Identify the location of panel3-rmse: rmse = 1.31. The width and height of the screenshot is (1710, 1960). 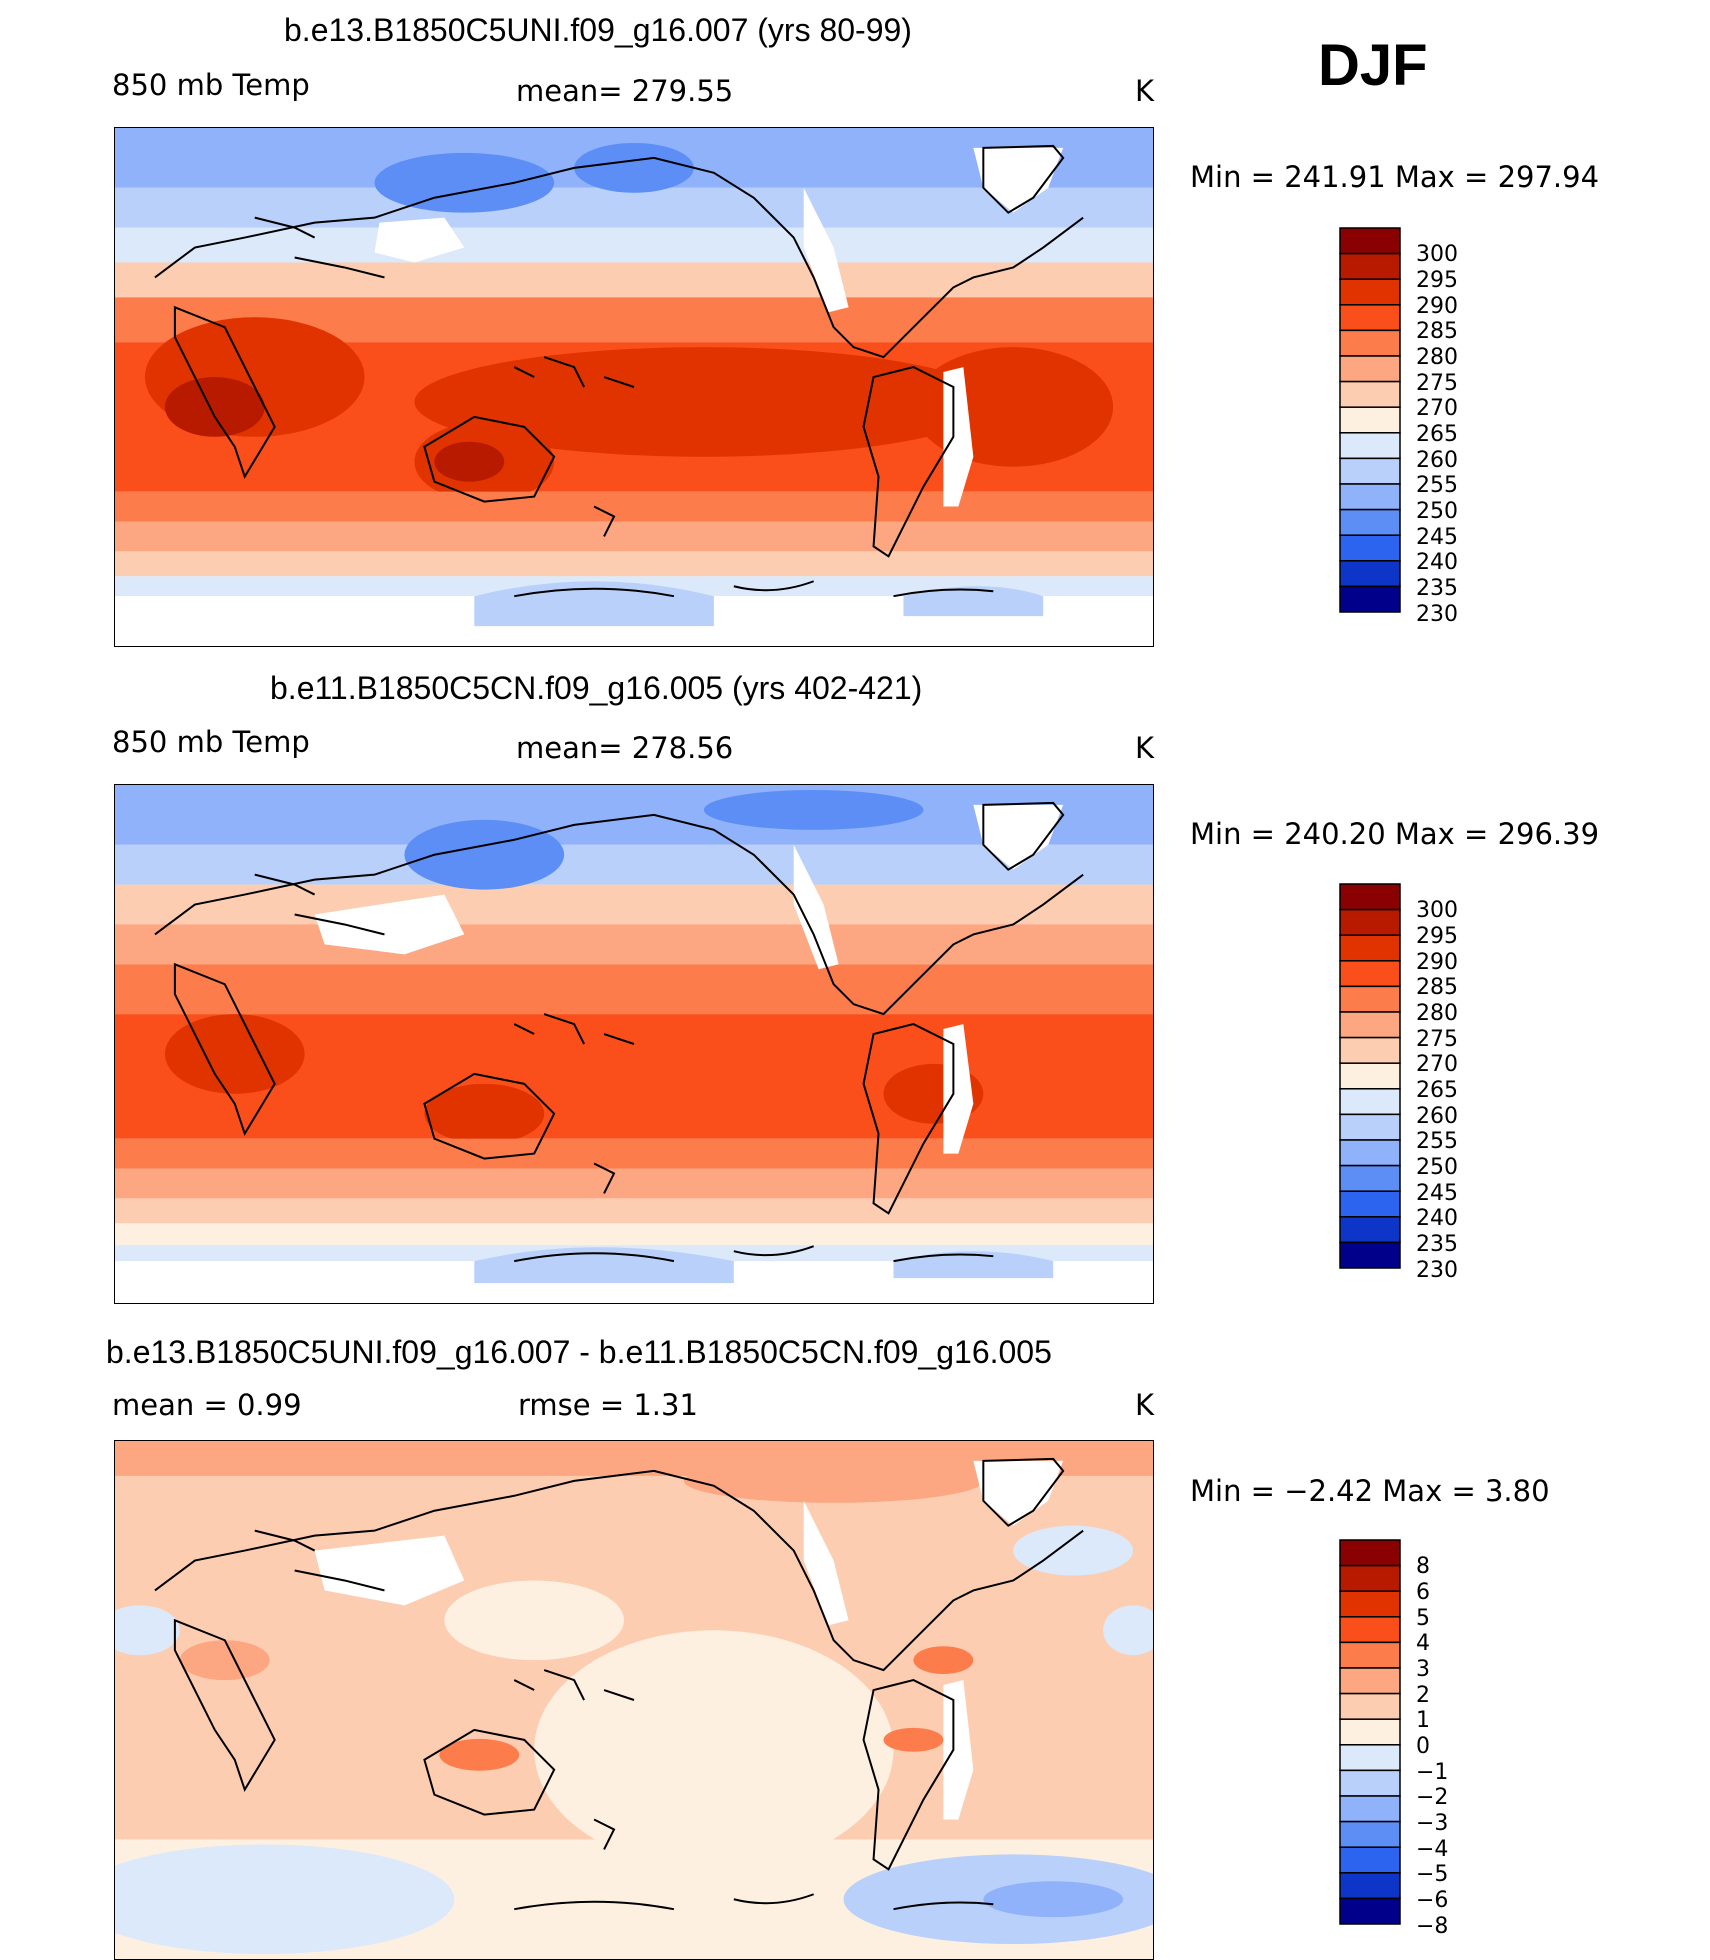
(608, 1405).